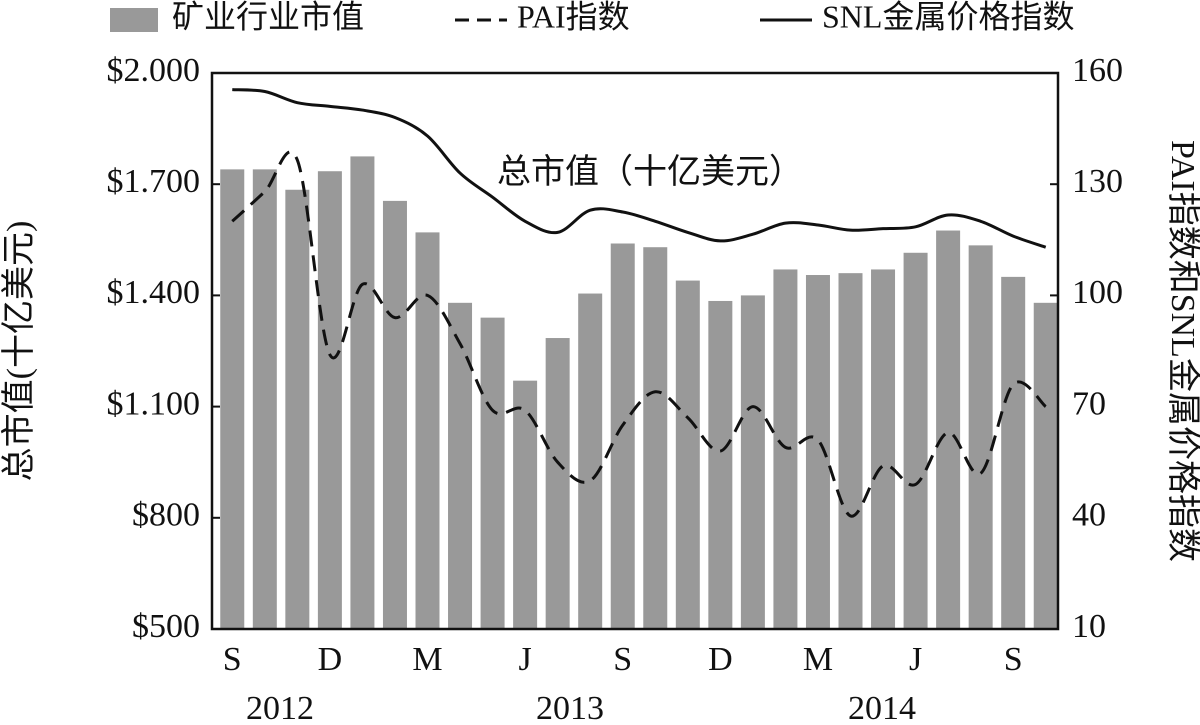  What do you see at coordinates (134, 20) in the screenshot?
I see `legend-swatch` at bounding box center [134, 20].